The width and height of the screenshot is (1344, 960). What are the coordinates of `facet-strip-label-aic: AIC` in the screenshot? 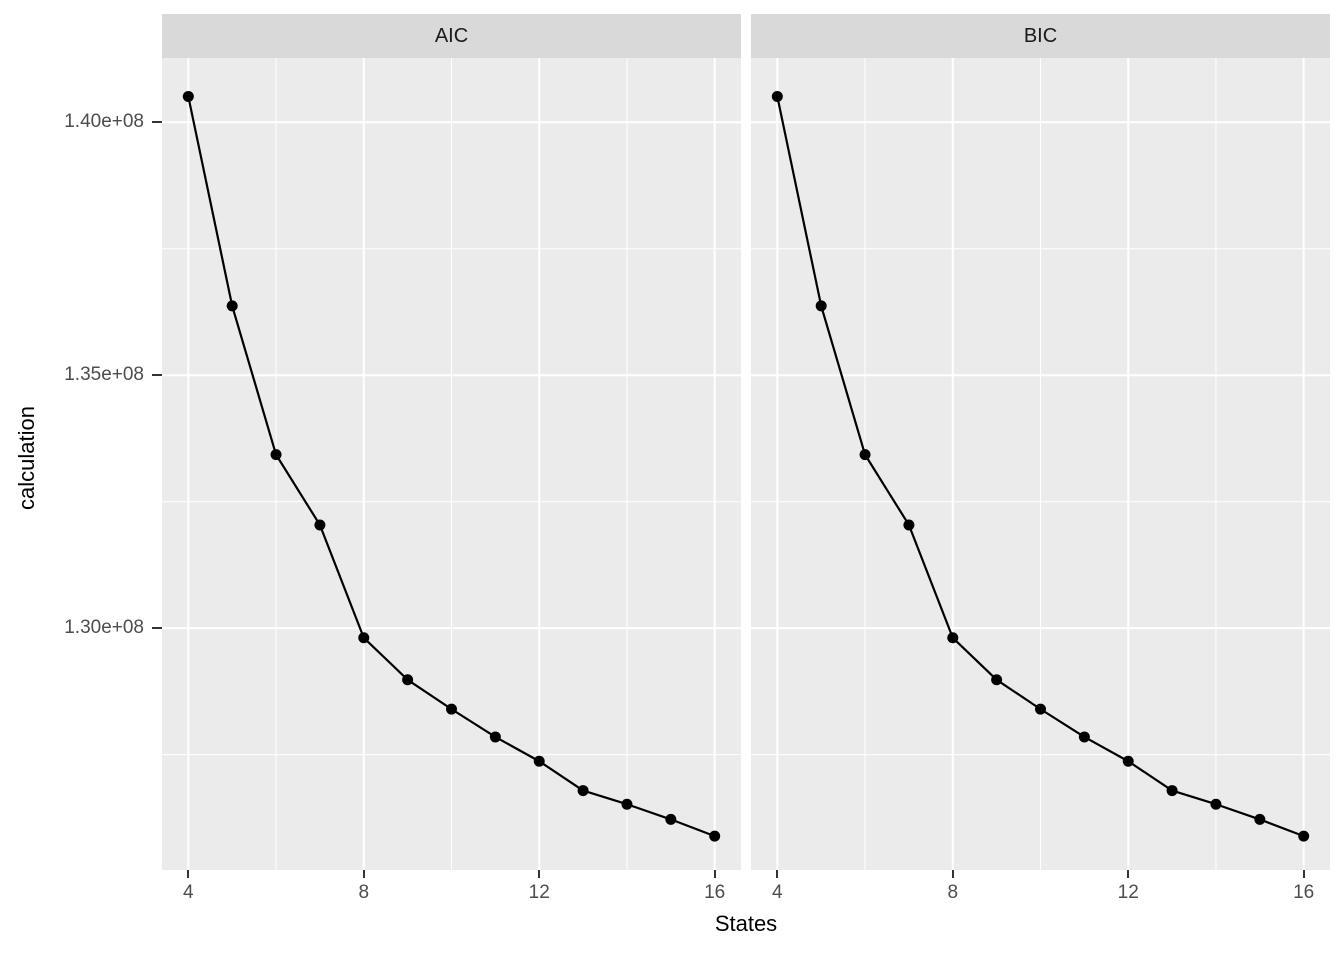 It's located at (451, 35).